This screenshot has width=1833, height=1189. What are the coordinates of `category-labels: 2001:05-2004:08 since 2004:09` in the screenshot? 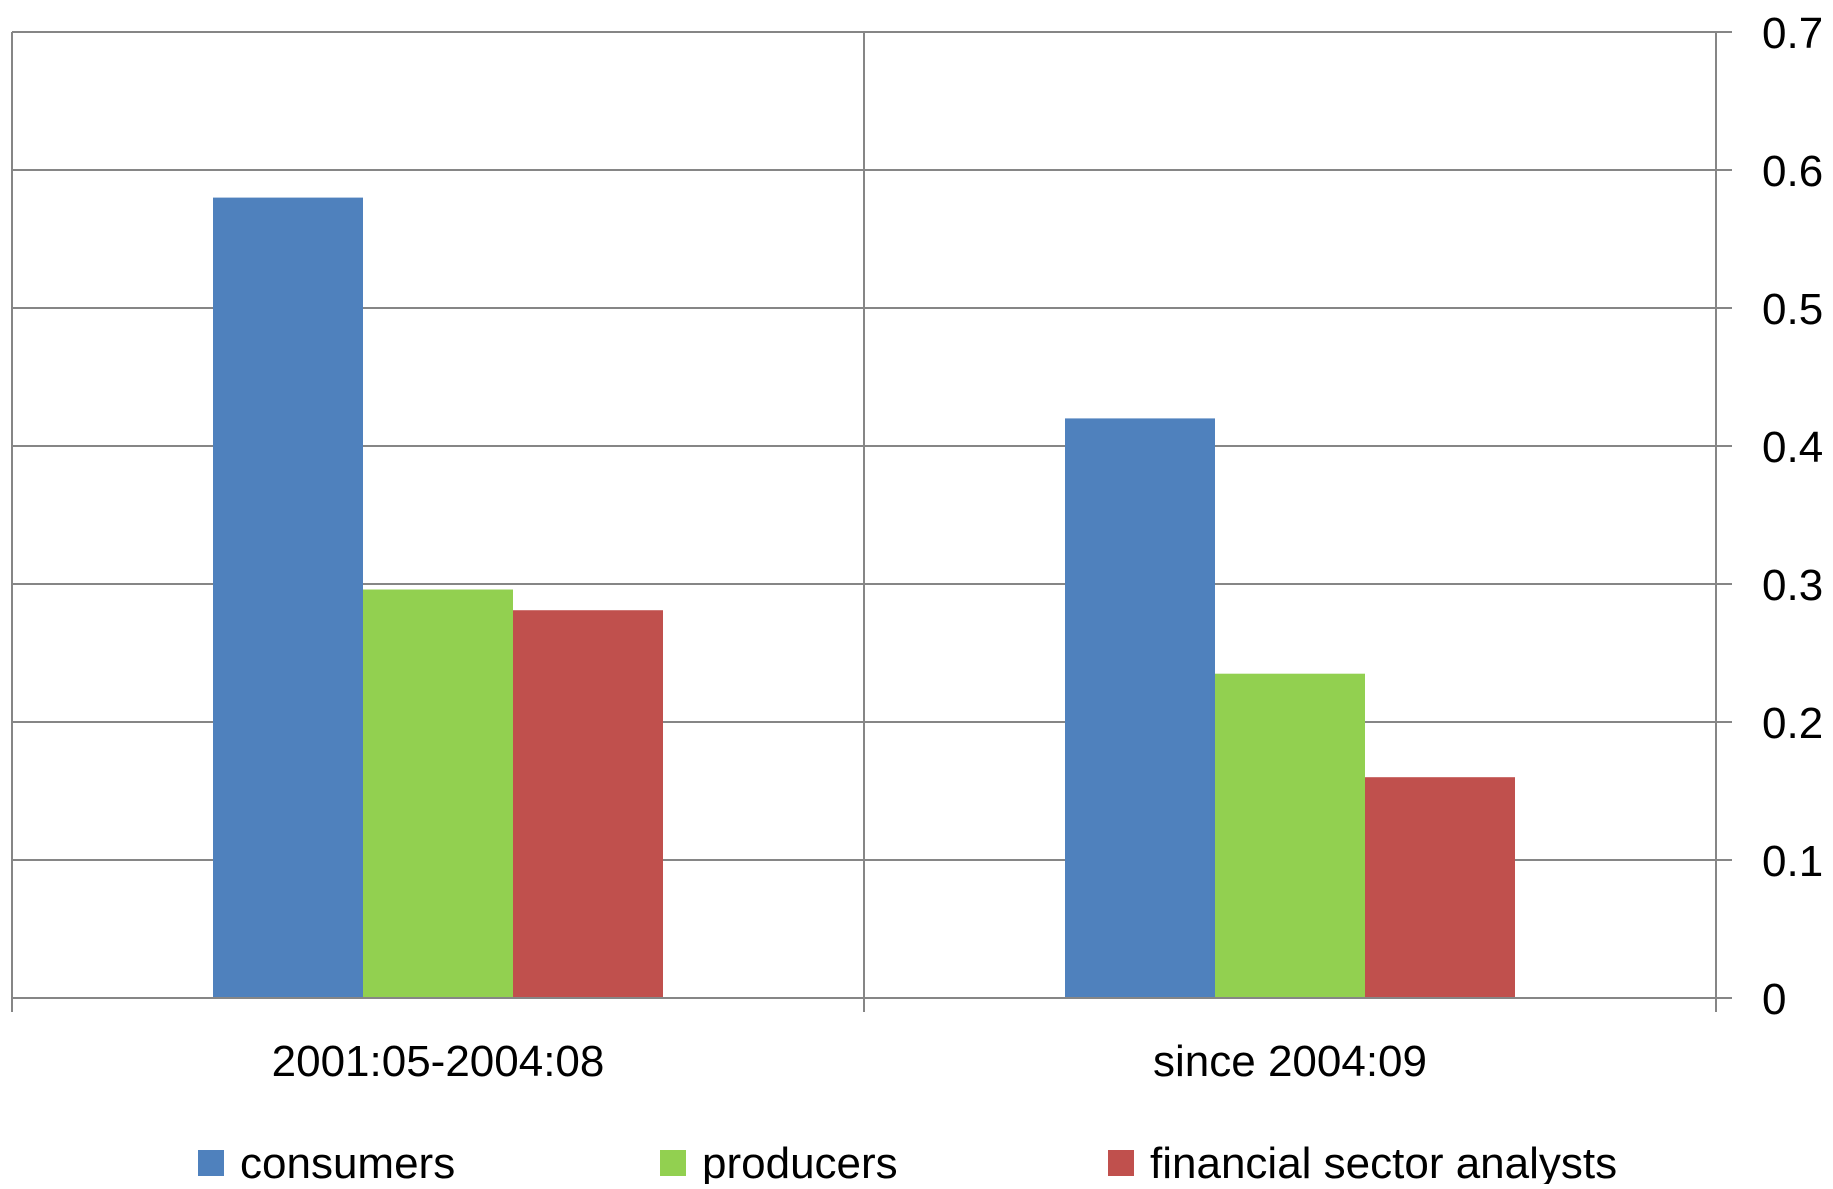 It's located at (849, 1061).